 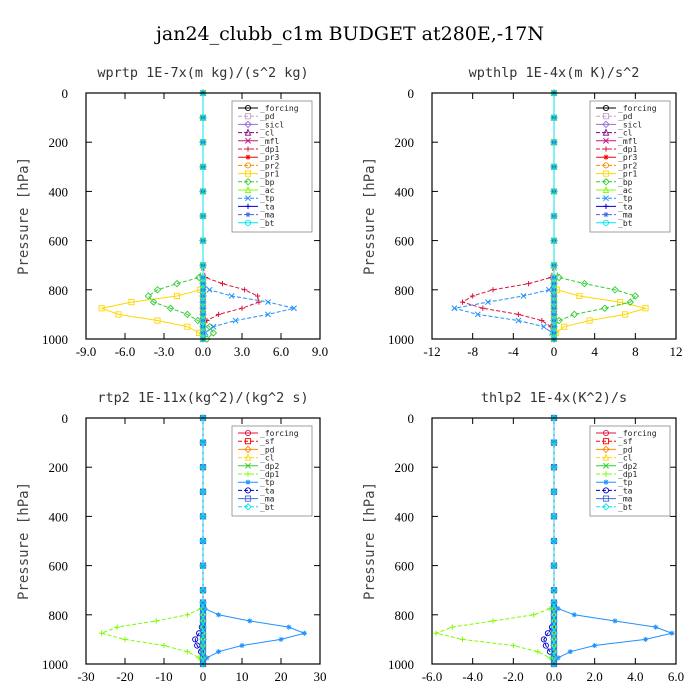 I want to click on legend-label: _sicl, so click(x=272, y=124).